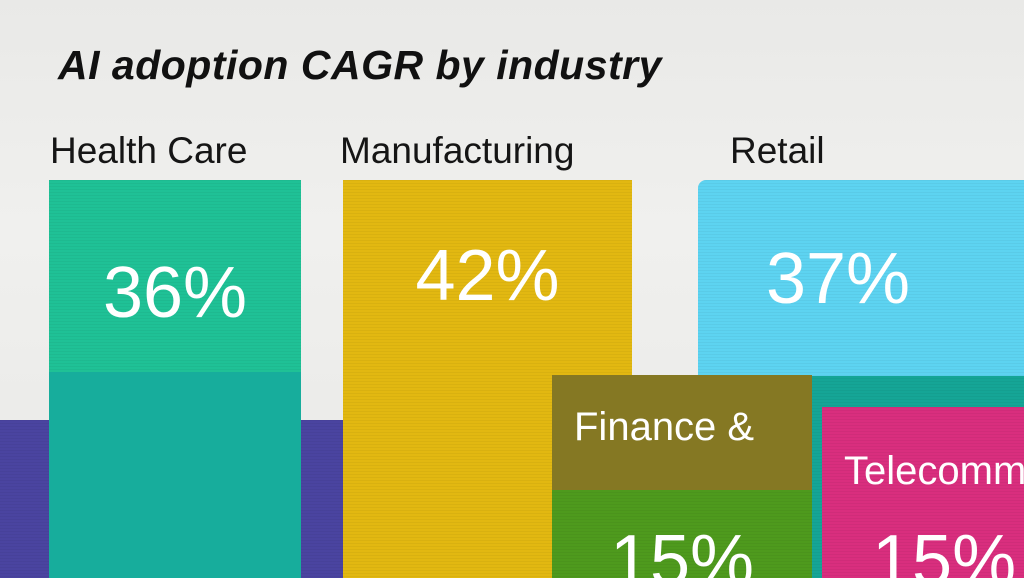 The height and width of the screenshot is (578, 1024). What do you see at coordinates (457, 150) in the screenshot?
I see `category-label-manufacturing: Manufacturing` at bounding box center [457, 150].